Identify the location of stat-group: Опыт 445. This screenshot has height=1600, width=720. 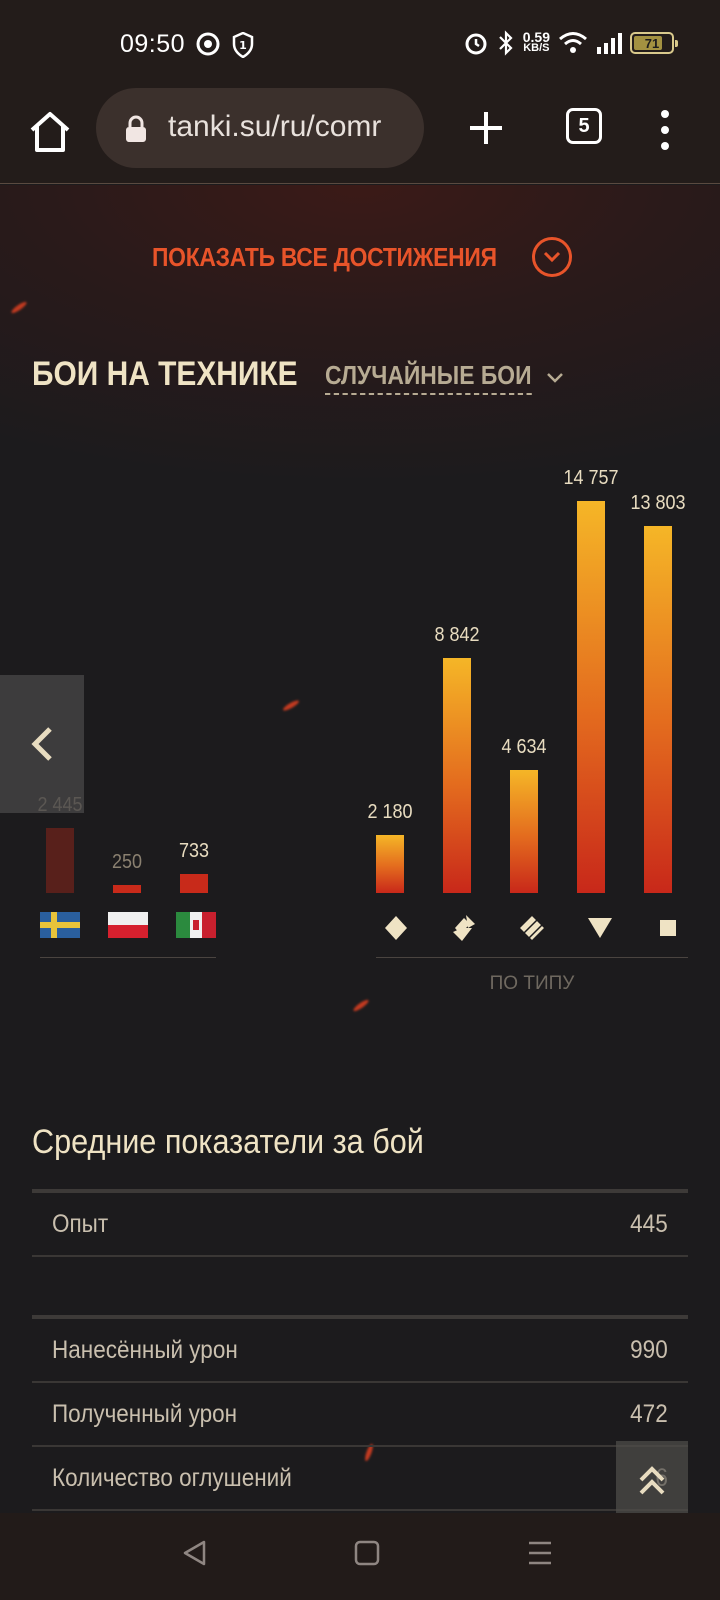
(360, 1223).